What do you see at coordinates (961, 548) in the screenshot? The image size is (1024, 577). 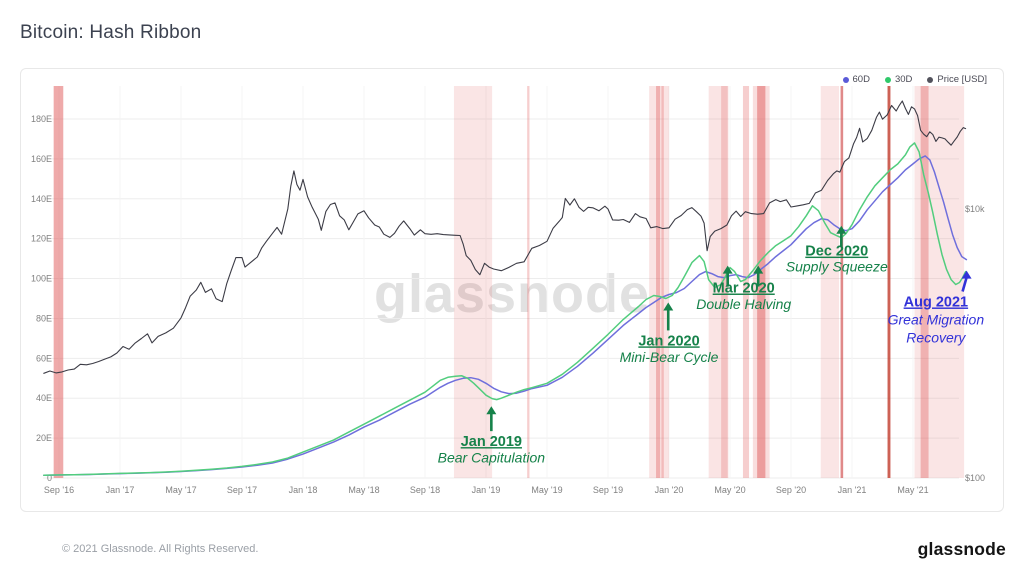 I see `glassnode-logo: glassnode` at bounding box center [961, 548].